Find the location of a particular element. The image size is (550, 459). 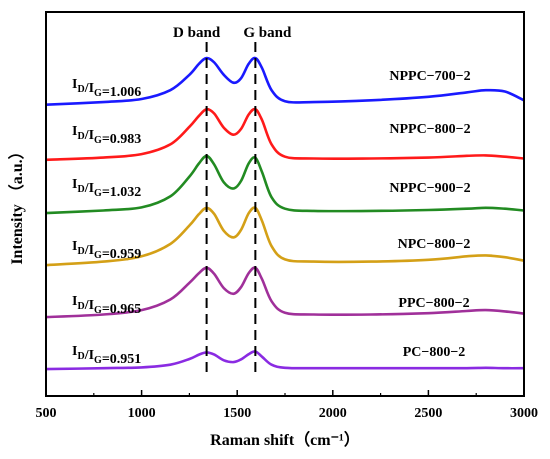

x-tick-label-0: 500 is located at coordinates (46, 413).